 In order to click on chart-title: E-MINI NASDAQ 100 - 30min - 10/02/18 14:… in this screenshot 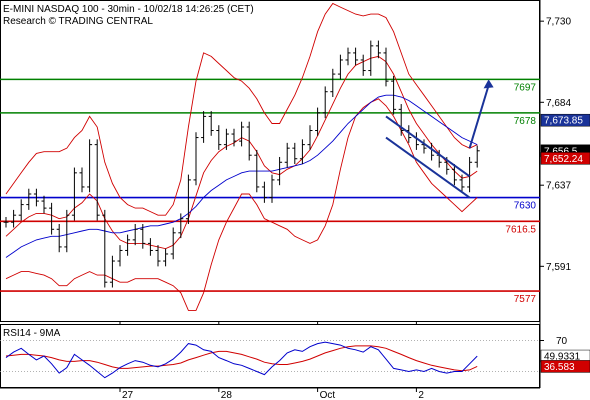, I will do `click(128, 9)`.